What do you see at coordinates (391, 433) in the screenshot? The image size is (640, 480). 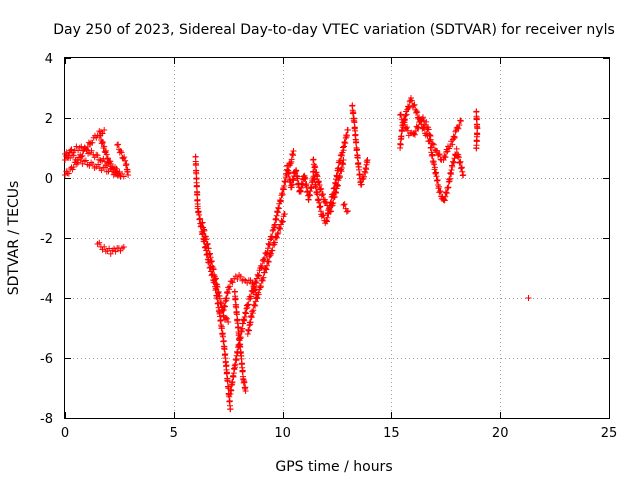 I see `x-tick-label: 15` at bounding box center [391, 433].